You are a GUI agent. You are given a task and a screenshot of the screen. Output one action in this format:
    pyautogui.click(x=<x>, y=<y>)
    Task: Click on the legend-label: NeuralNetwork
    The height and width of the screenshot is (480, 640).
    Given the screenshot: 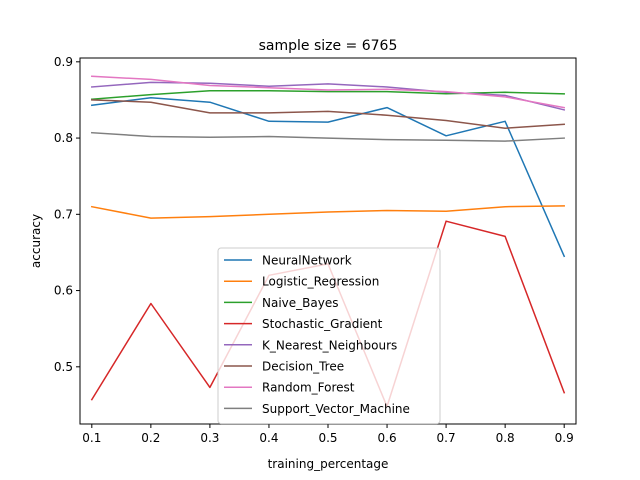 What is the action you would take?
    pyautogui.click(x=307, y=261)
    